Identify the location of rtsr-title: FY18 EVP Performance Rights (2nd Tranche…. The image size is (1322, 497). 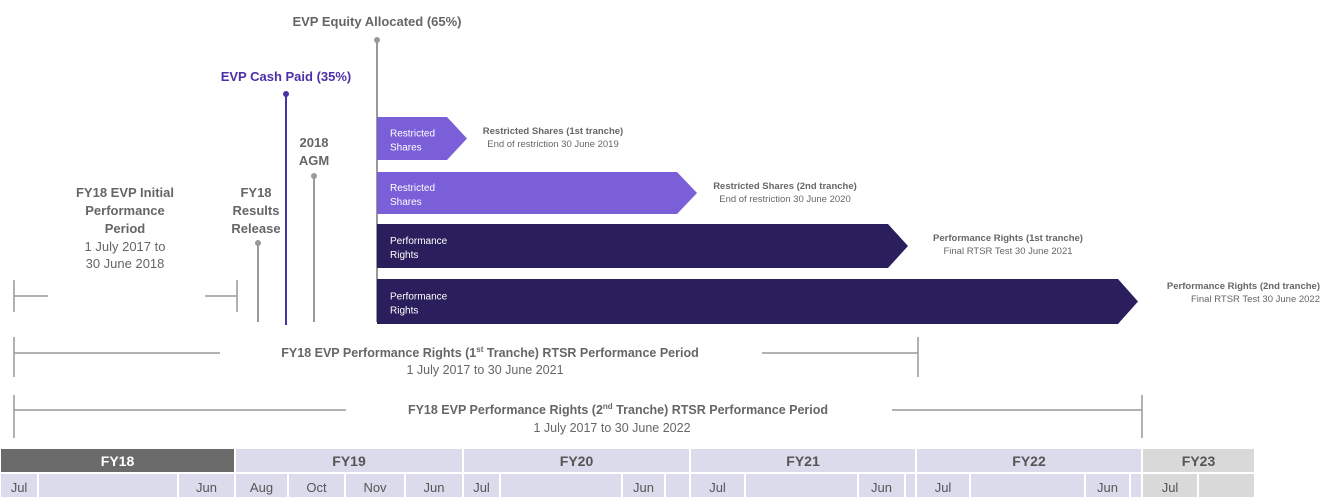
(618, 409).